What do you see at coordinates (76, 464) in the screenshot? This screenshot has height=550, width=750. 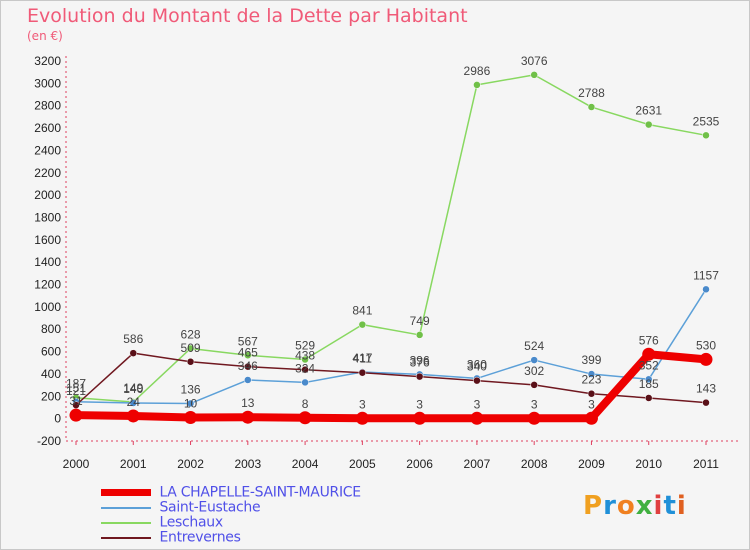 I see `x-tick-label: 2000` at bounding box center [76, 464].